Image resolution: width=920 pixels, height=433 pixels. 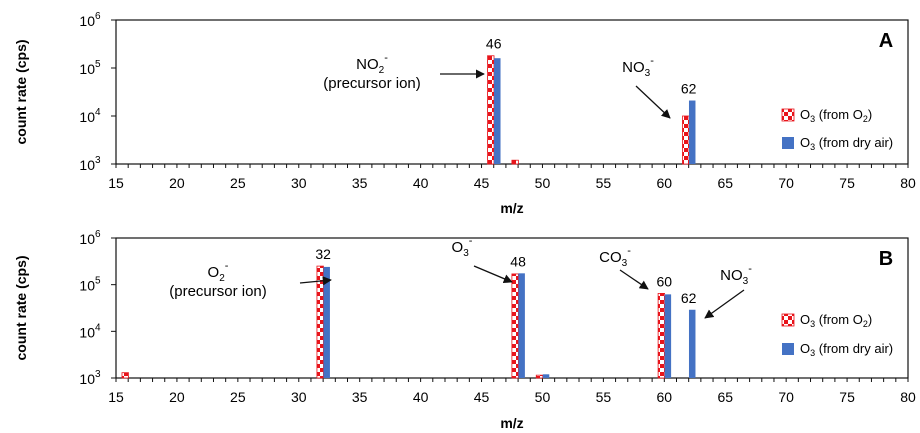 I want to click on peak-label-46: 46, so click(x=494, y=44).